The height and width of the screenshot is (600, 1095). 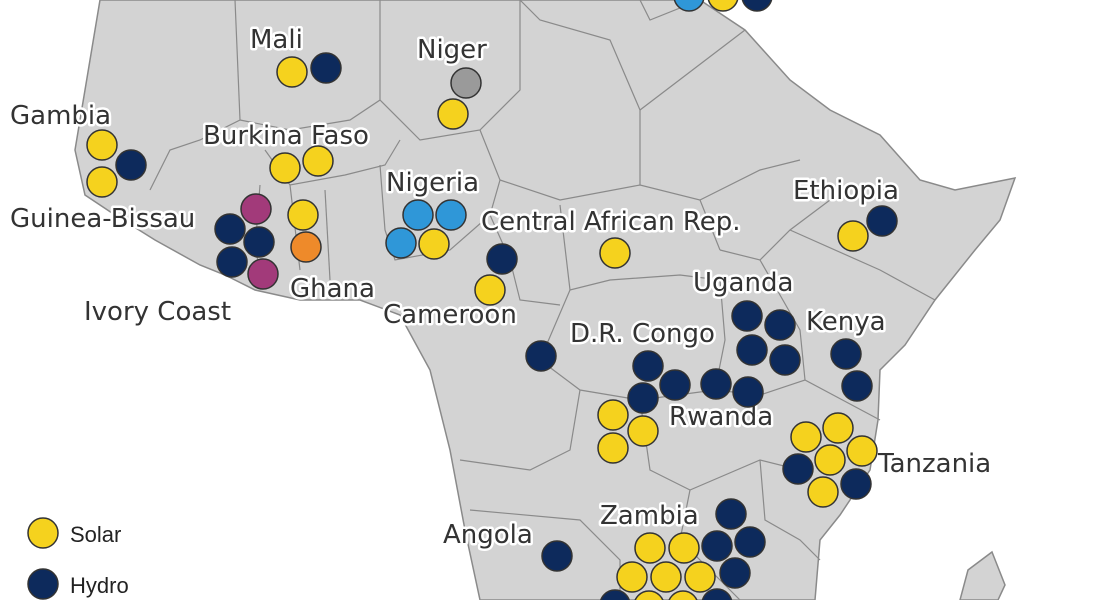 I want to click on label-zambia: Zambia, so click(x=649, y=516).